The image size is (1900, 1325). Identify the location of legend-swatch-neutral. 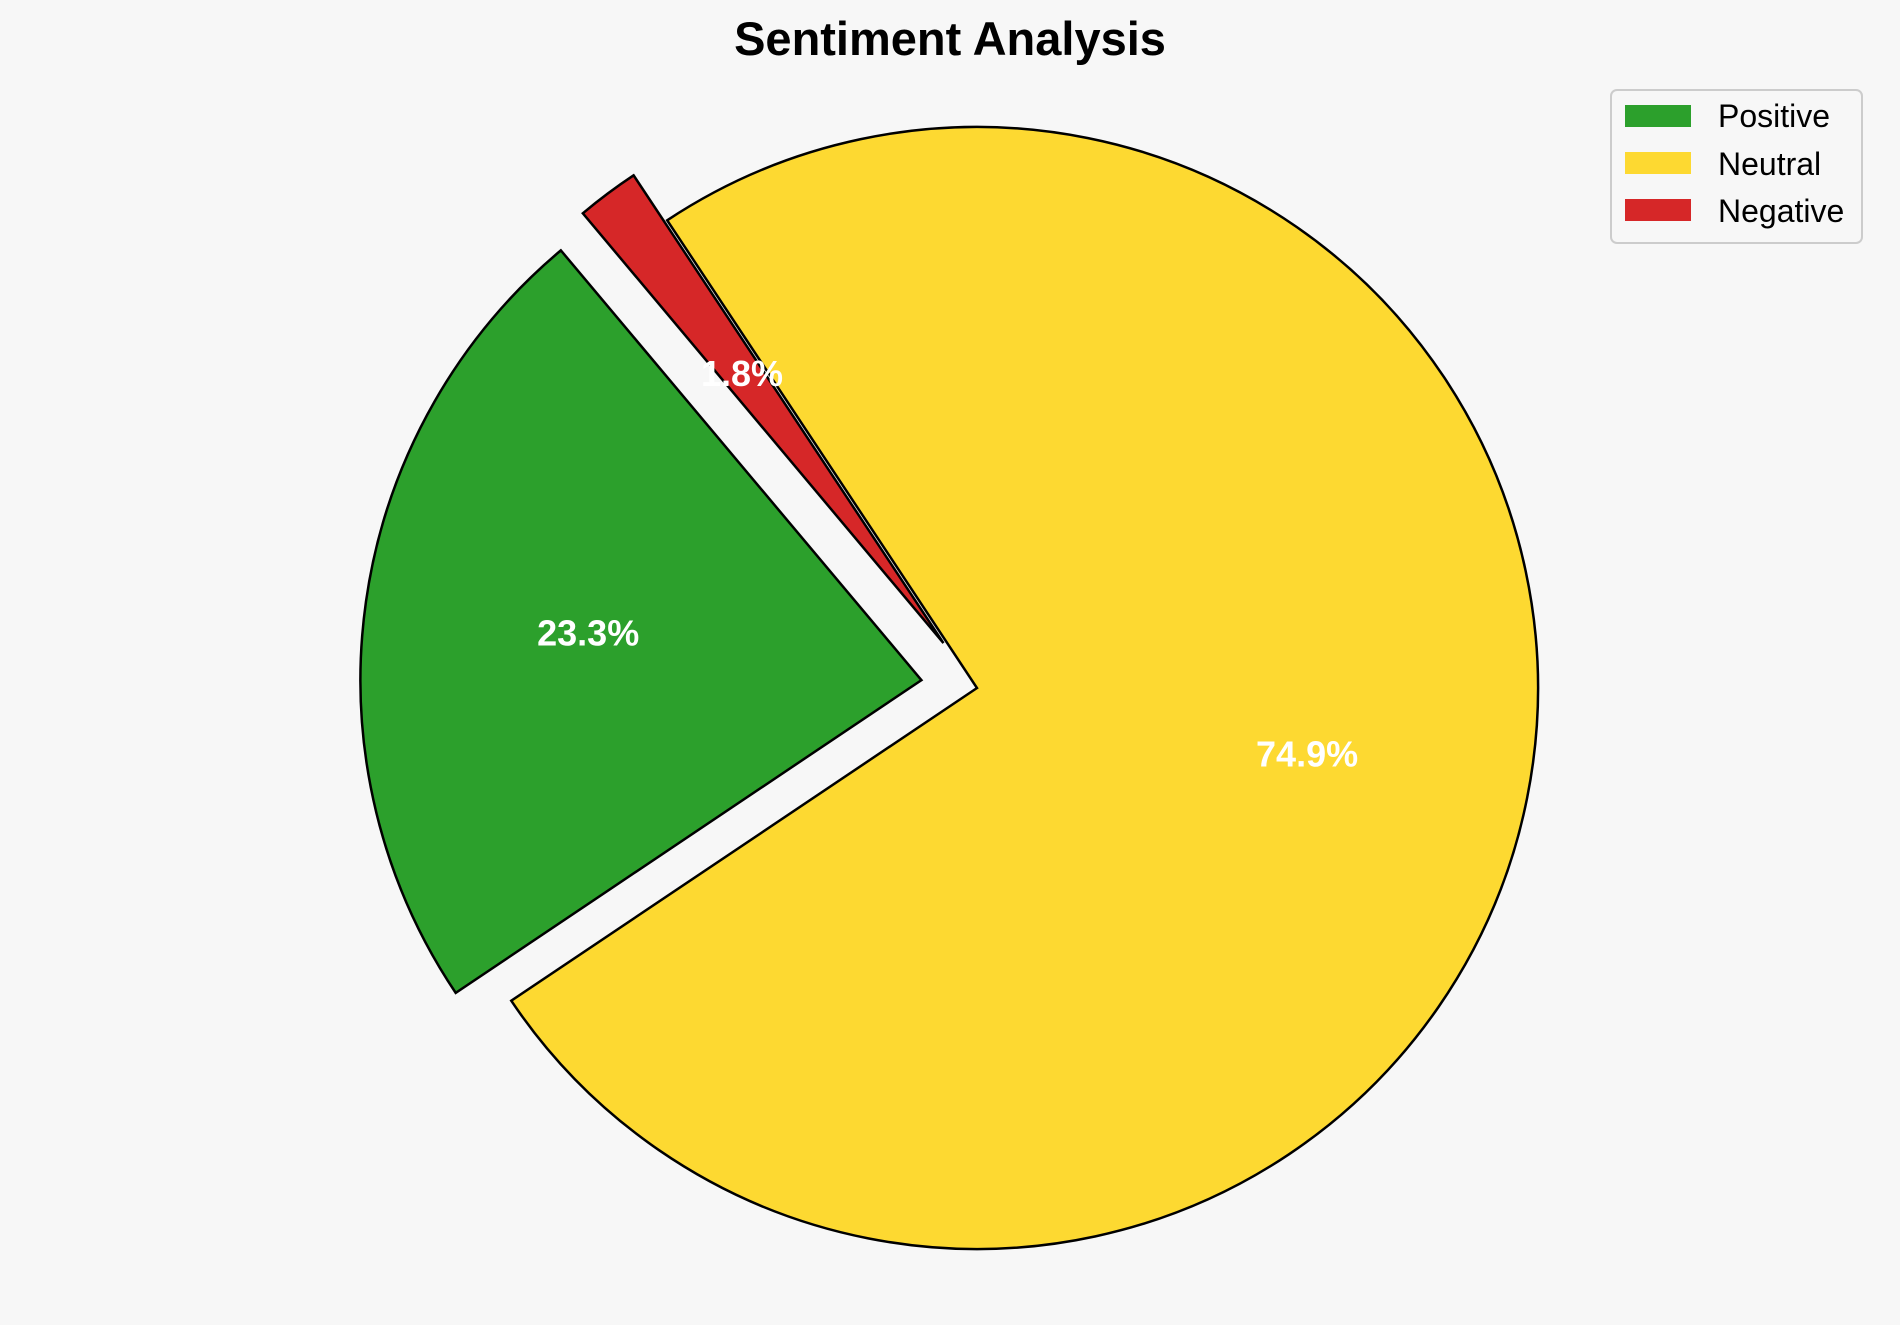
(1658, 163).